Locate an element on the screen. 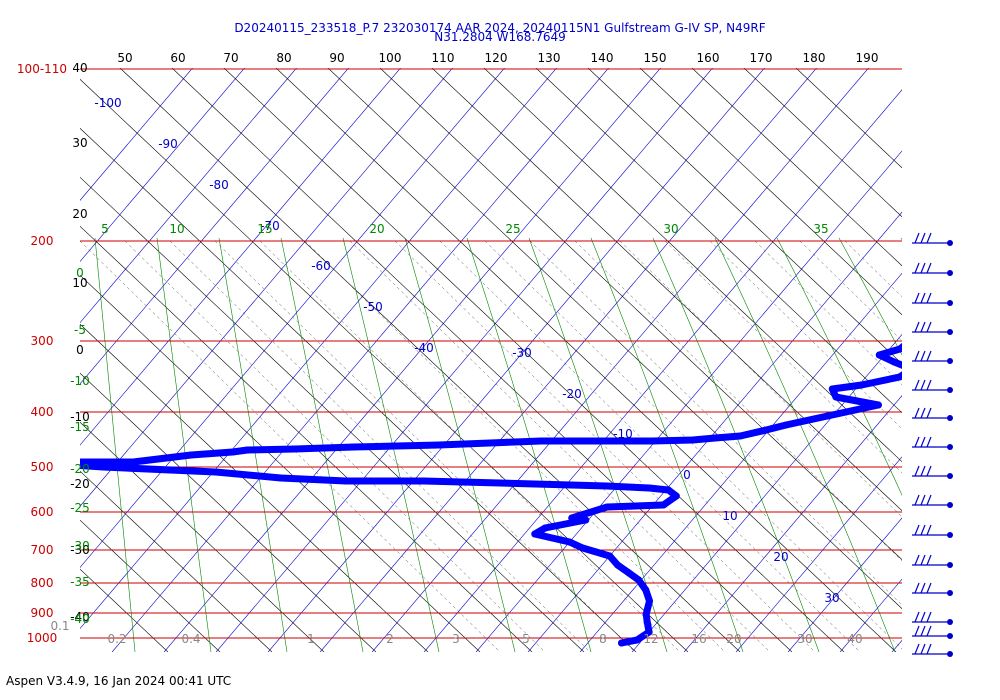 The height and width of the screenshot is (700, 1000). isotherm-label: -50 is located at coordinates (373, 307).